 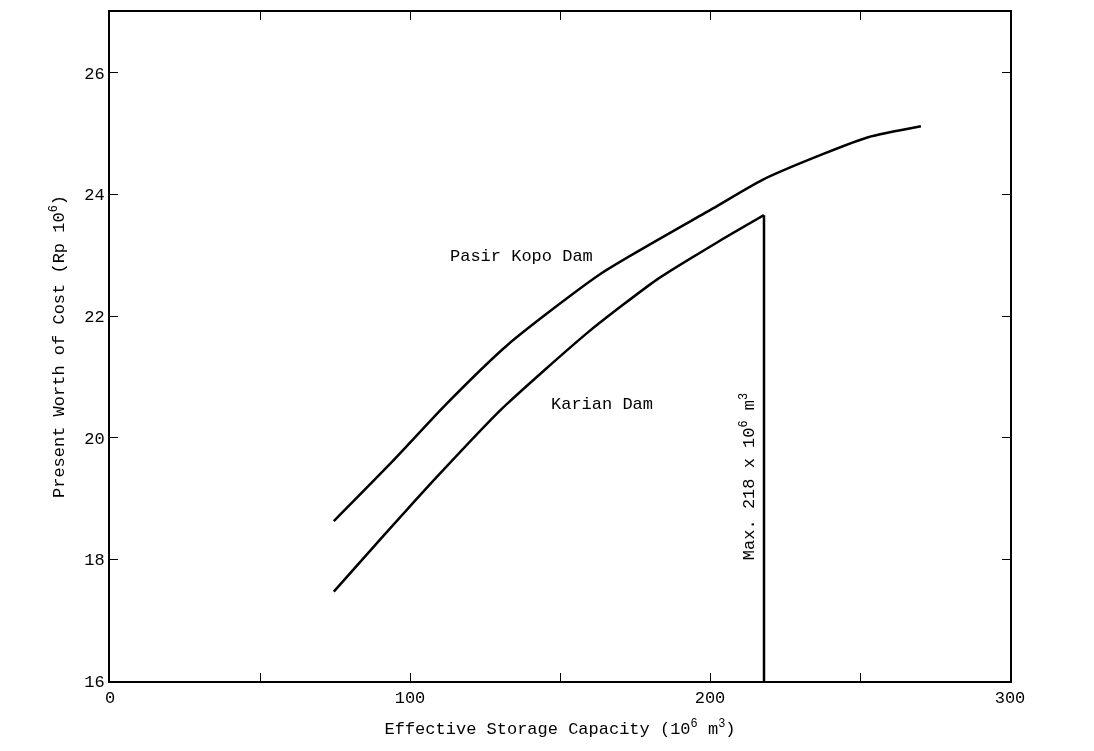 I want to click on y-tick-label: 18, so click(x=94, y=561).